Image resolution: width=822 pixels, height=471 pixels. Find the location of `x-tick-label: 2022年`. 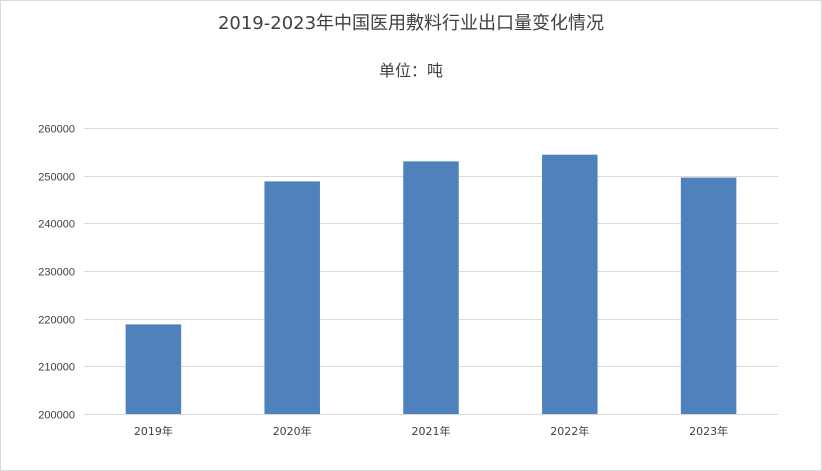

x-tick-label: 2022年 is located at coordinates (569, 431).